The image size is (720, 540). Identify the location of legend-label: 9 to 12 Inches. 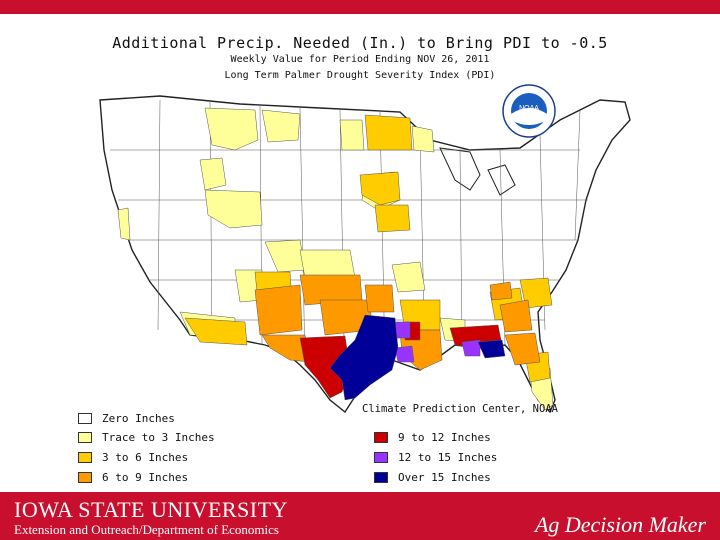
(444, 437).